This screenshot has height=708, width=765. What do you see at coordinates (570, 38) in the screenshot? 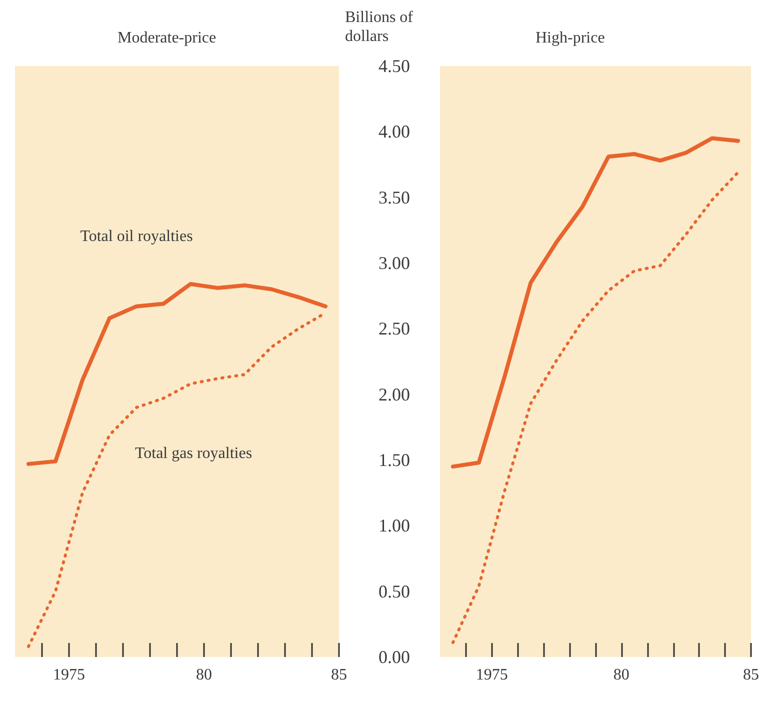
I see `chart-title: High-price` at bounding box center [570, 38].